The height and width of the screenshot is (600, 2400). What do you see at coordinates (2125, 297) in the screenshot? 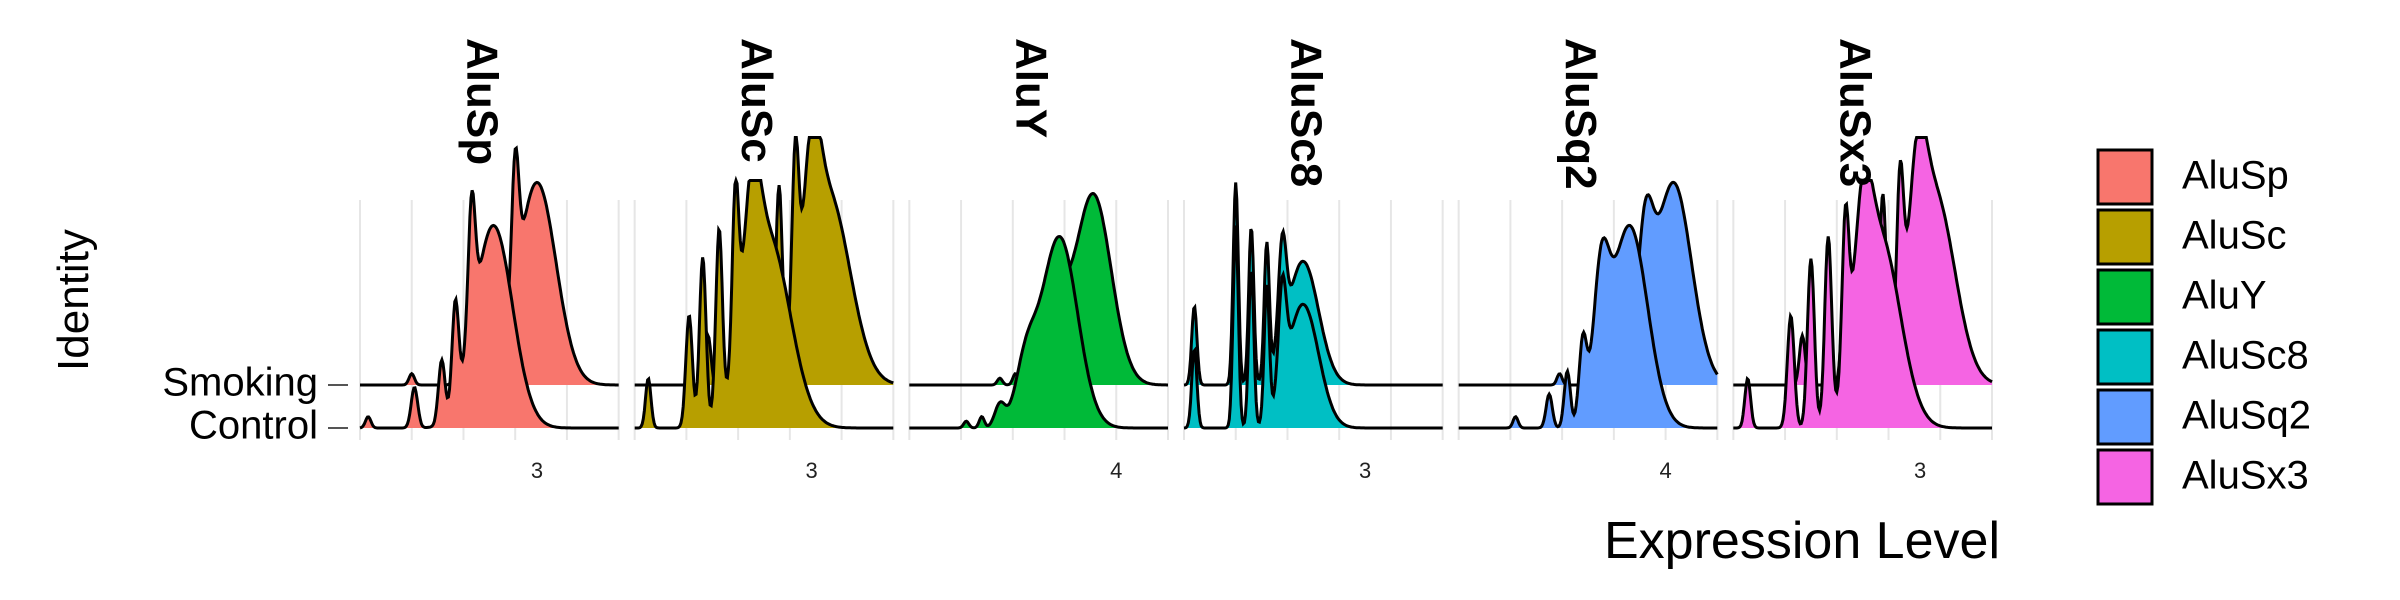
I see `legend-swatch-AluY` at bounding box center [2125, 297].